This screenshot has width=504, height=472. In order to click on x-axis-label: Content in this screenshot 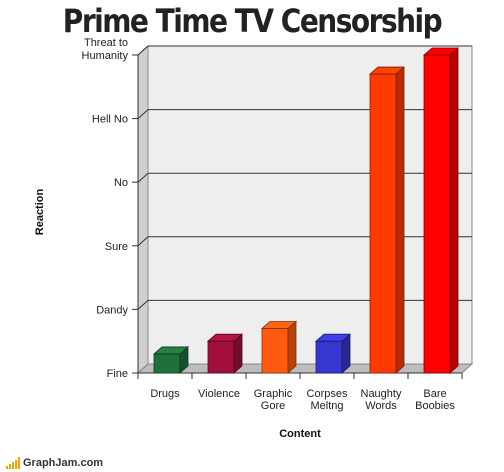, I will do `click(300, 434)`.